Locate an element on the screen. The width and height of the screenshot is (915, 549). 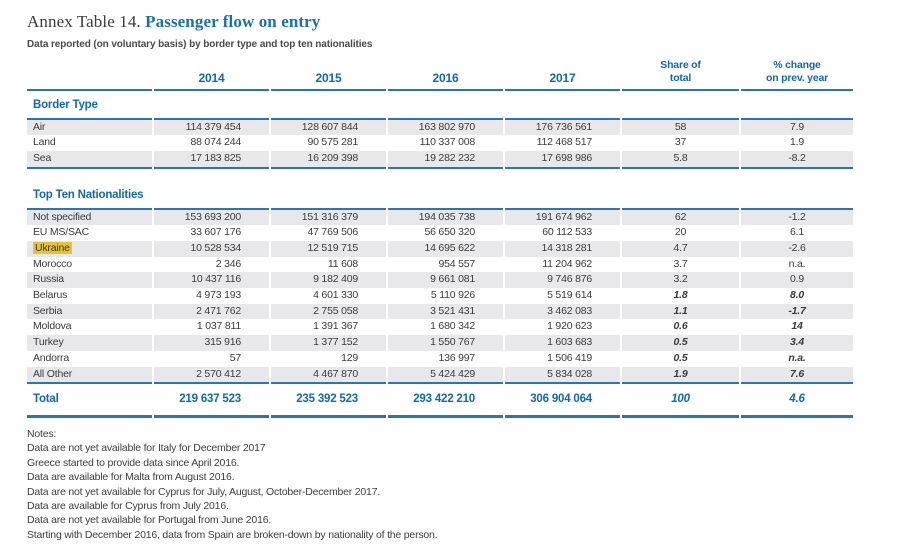
table-row: Andorra 57 129 136 997 1 506 419 0.5 n.a. is located at coordinates (440, 359).